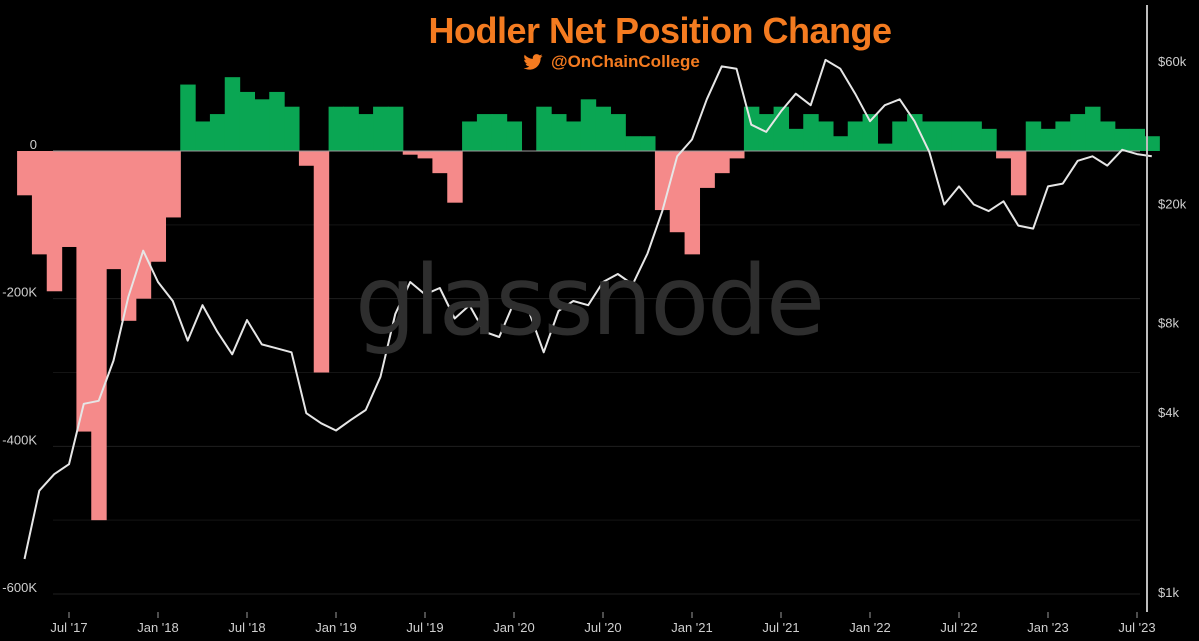 This screenshot has width=1199, height=641. What do you see at coordinates (692, 627) in the screenshot?
I see `x-tick-label: Jan '21` at bounding box center [692, 627].